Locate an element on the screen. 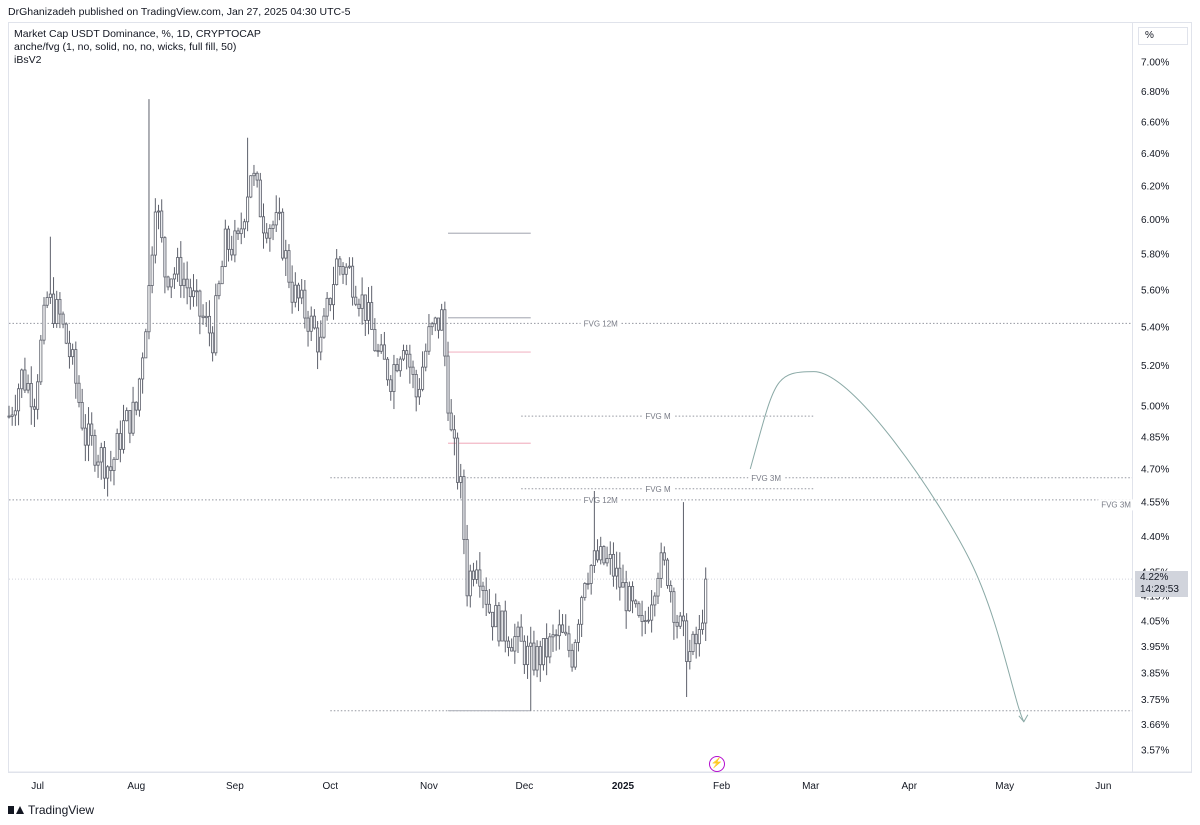 The image size is (1200, 825). x-axis-ticks: Jul Aug Sep Oct Nov Dec 2025 Feb Mar Apr May Jun is located at coordinates (600, 781).